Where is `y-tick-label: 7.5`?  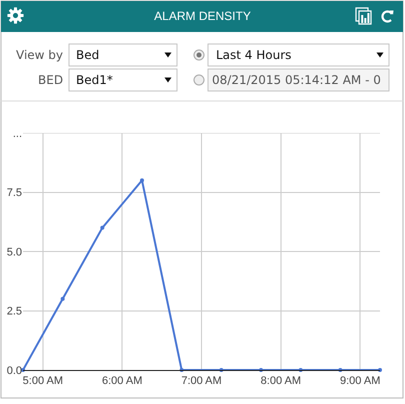 y-tick-label: 7.5 is located at coordinates (14, 193).